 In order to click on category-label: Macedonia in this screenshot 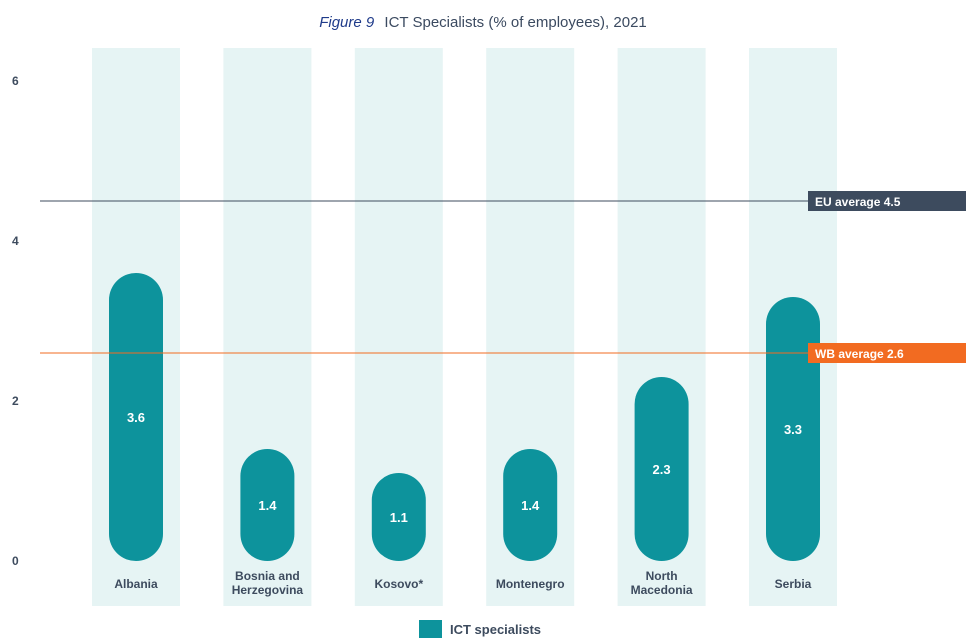, I will do `click(662, 590)`.